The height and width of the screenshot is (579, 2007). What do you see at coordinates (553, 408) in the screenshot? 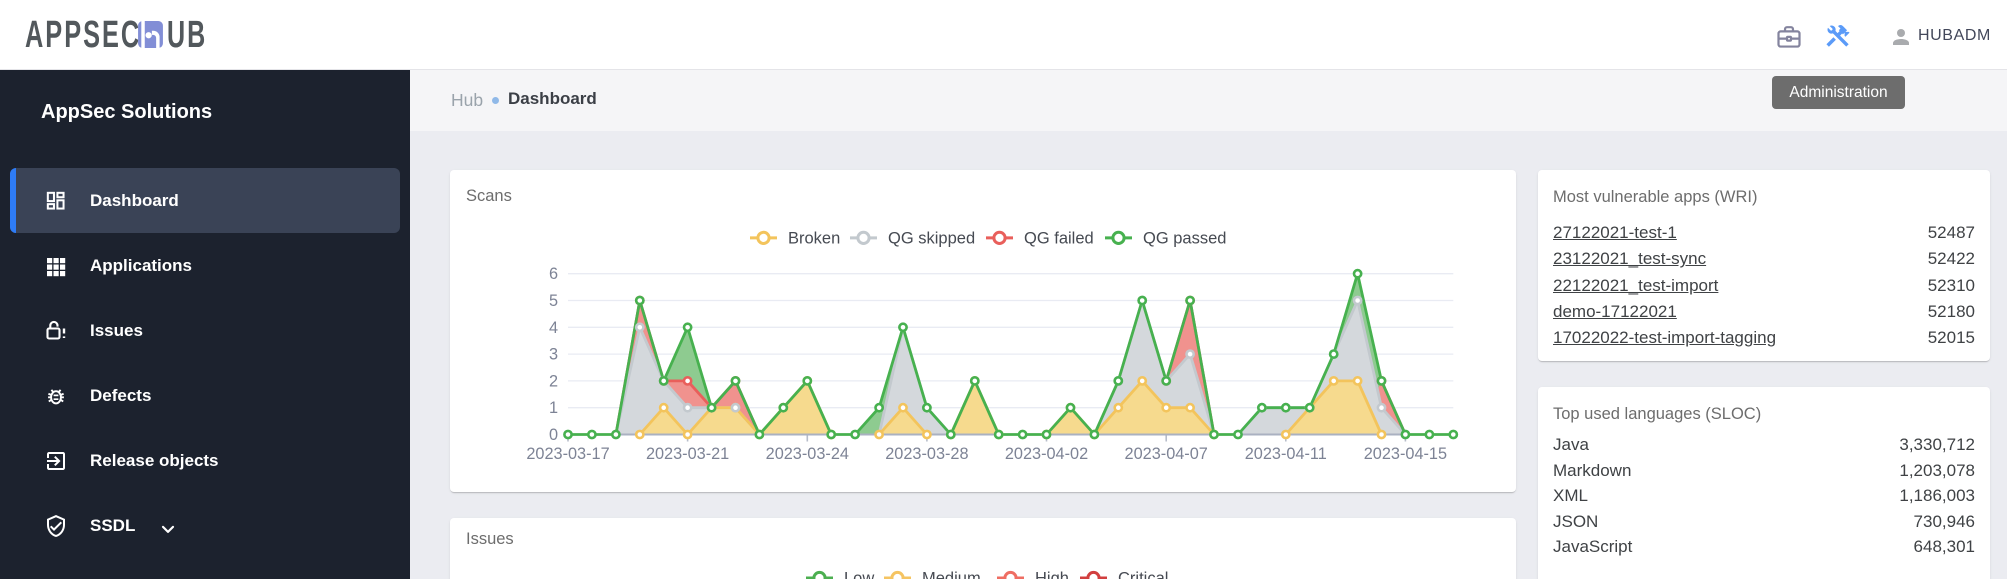
I see `svg-text: 1` at bounding box center [553, 408].